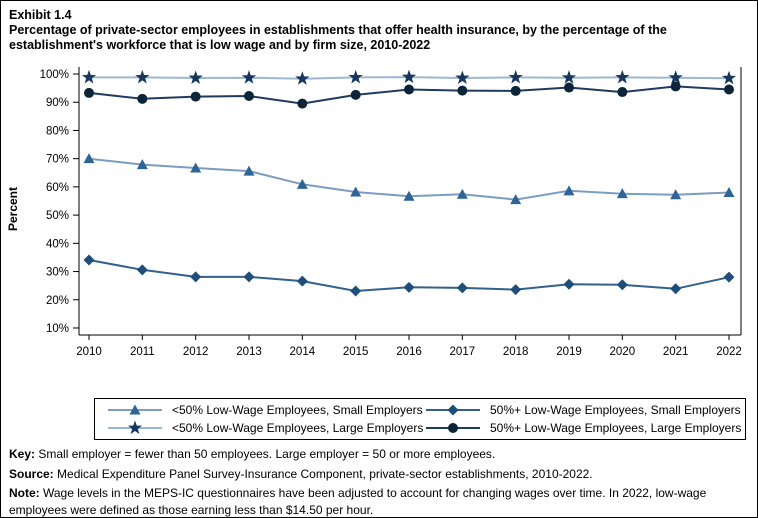  What do you see at coordinates (676, 352) in the screenshot?
I see `svg-text: 2021` at bounding box center [676, 352].